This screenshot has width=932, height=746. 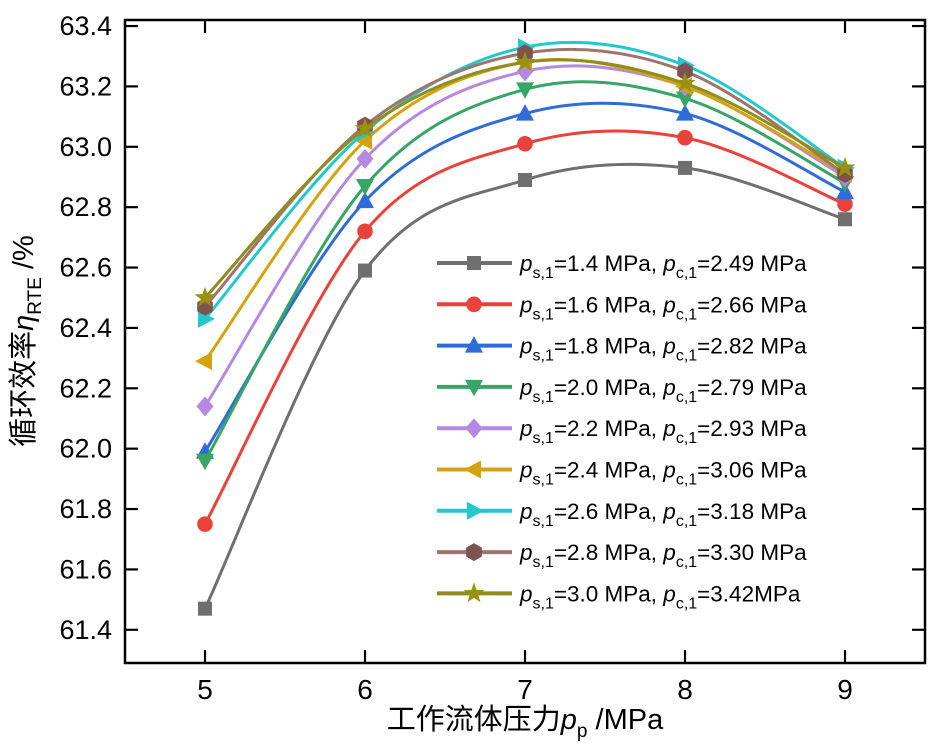 What do you see at coordinates (85, 328) in the screenshot?
I see `y-tick-label: 62.4` at bounding box center [85, 328].